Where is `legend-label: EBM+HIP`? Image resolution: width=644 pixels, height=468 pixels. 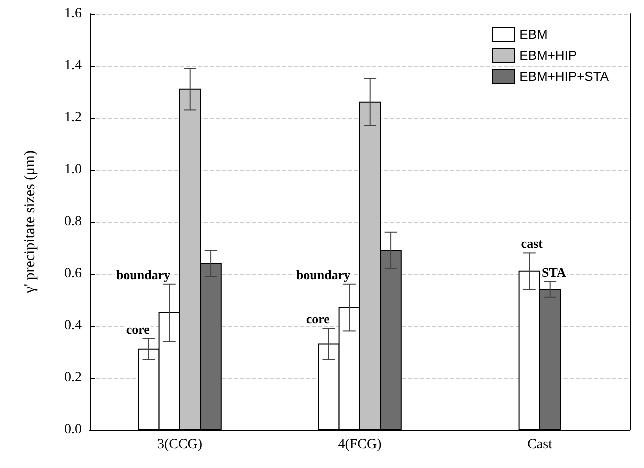
legend-label: EBM+HIP is located at coordinates (549, 55).